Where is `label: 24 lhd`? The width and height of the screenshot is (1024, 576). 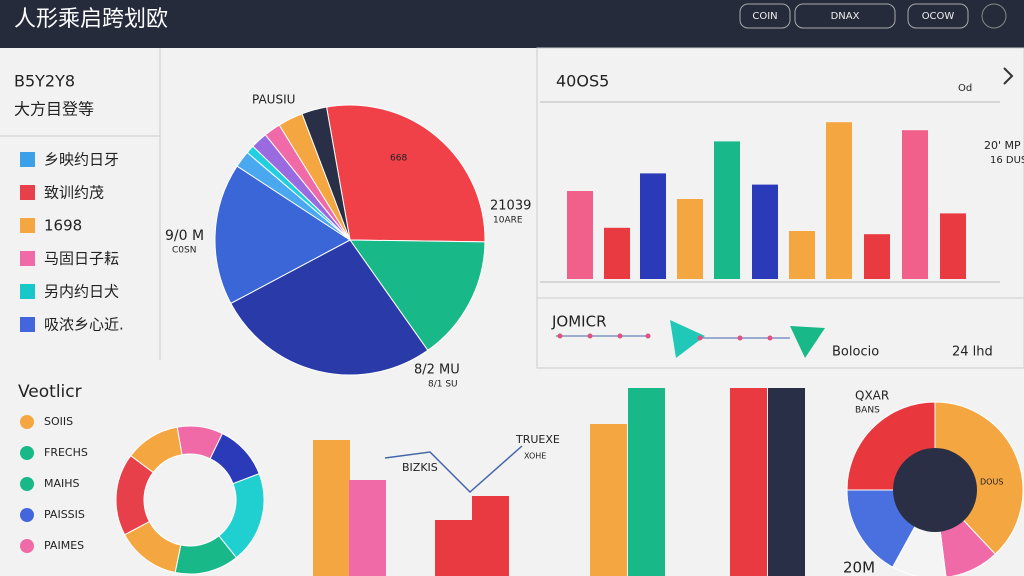
label: 24 lhd is located at coordinates (972, 352).